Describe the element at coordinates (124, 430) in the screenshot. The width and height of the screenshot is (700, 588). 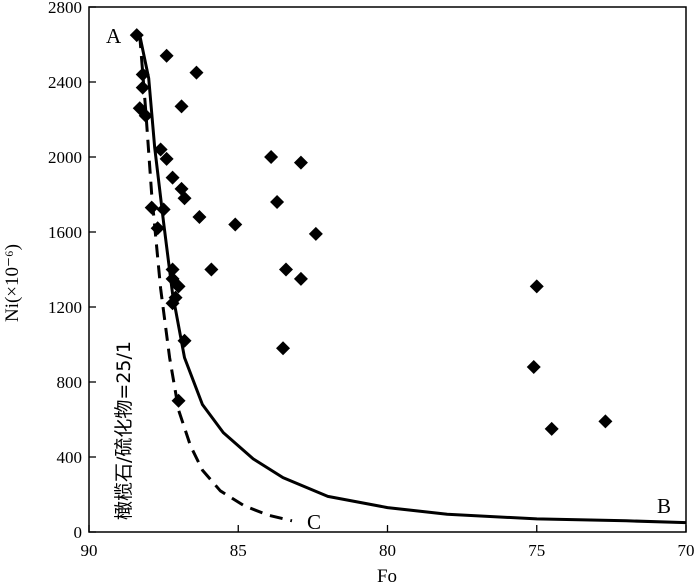
I see `ratio-annotation: 橄榄石/硫化物=25/1` at that location.